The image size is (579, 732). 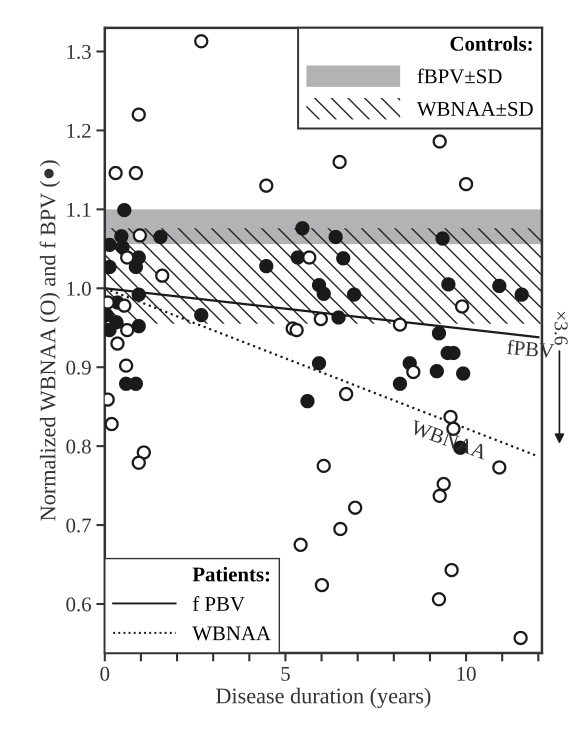 I want to click on x-tick-label: 0, so click(x=105, y=673).